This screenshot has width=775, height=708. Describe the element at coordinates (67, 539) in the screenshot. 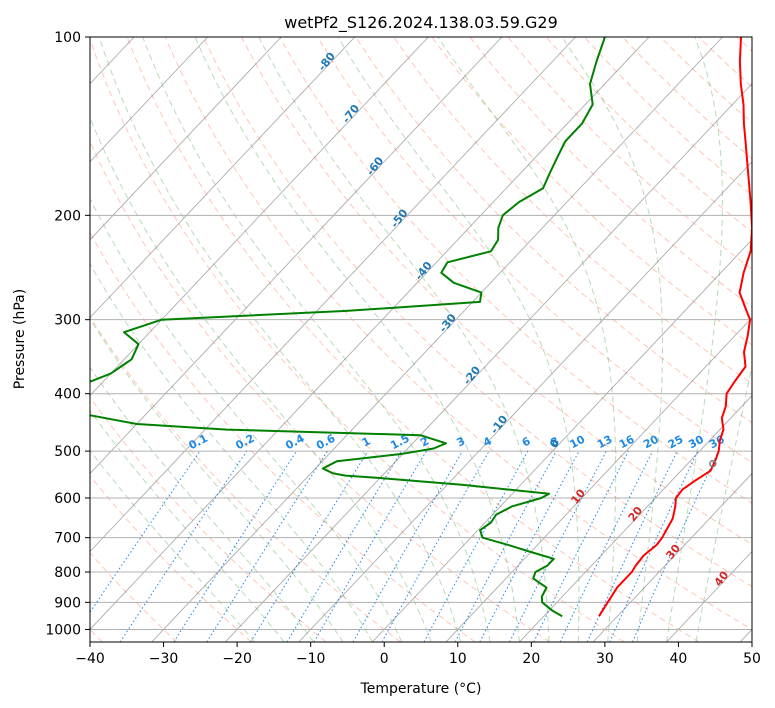

I see `y-tick-label: 700` at that location.